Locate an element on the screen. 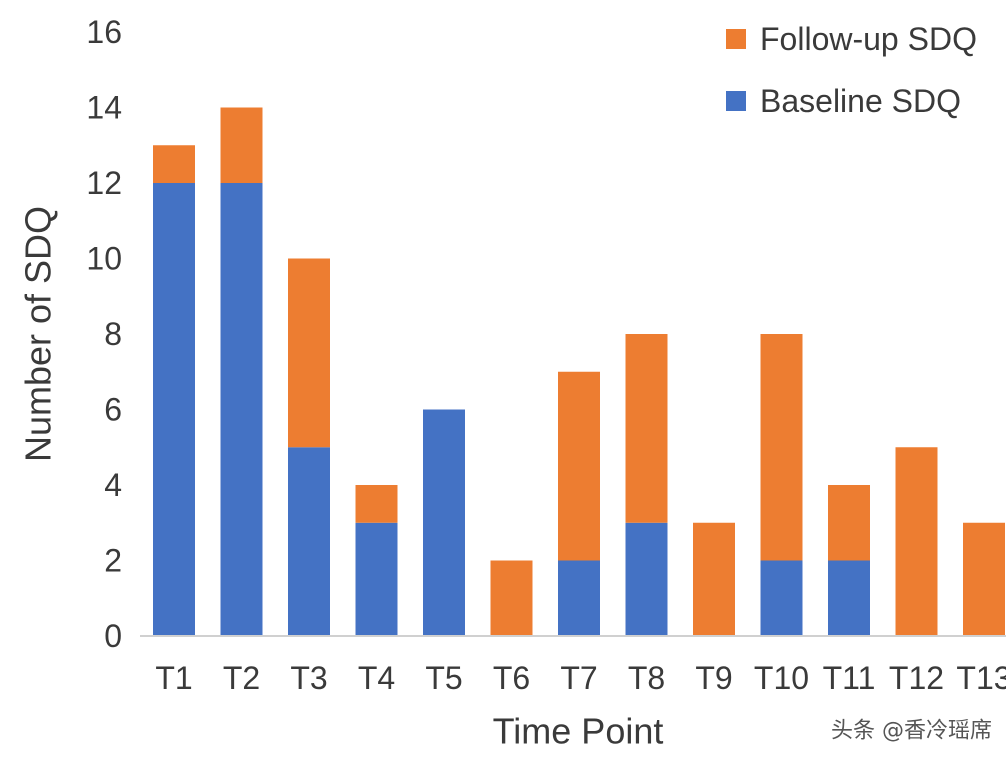 Image resolution: width=1006 pixels, height=760 pixels. y-tick-label: 6 is located at coordinates (113, 410).